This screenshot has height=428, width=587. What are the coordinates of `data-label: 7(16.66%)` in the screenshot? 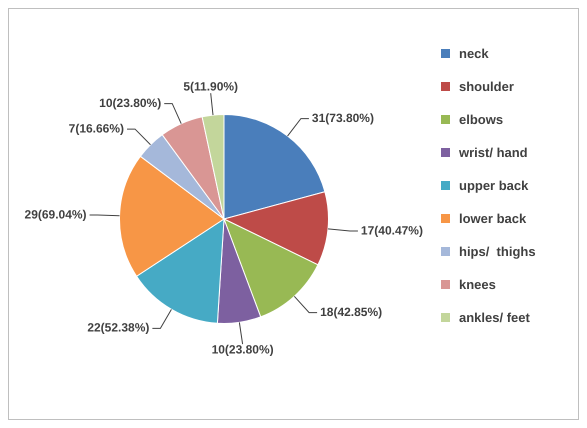 It's located at (96, 128).